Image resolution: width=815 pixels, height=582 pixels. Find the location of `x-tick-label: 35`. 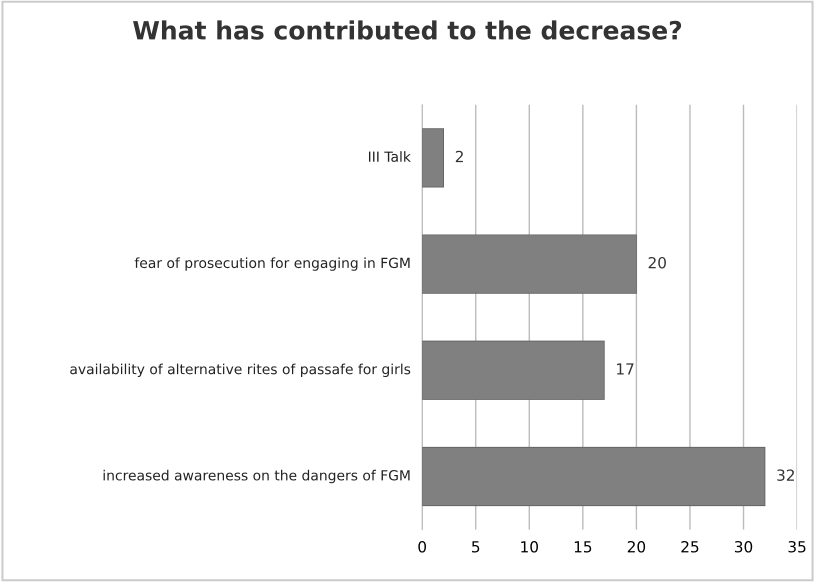

x-tick-label: 35 is located at coordinates (797, 547).